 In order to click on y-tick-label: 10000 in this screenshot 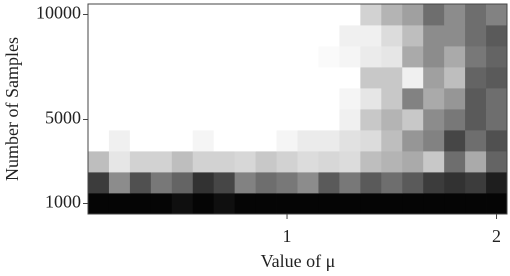, I will do `click(58, 13)`.